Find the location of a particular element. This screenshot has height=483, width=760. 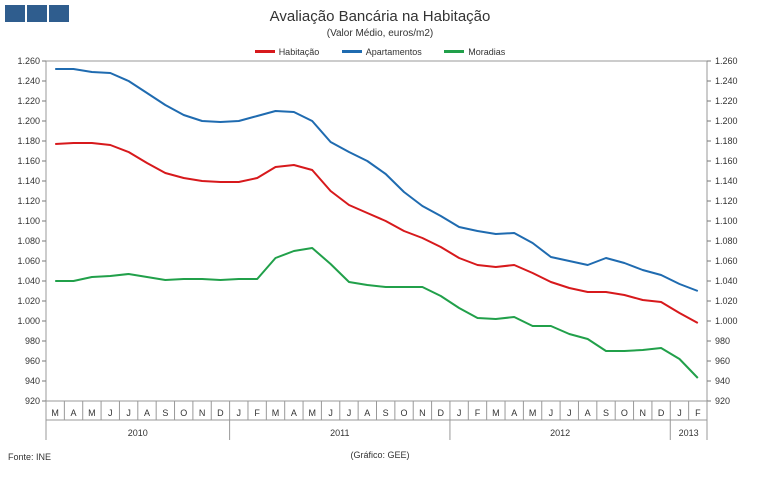

y-tick-label-right: 940 is located at coordinates (722, 381).